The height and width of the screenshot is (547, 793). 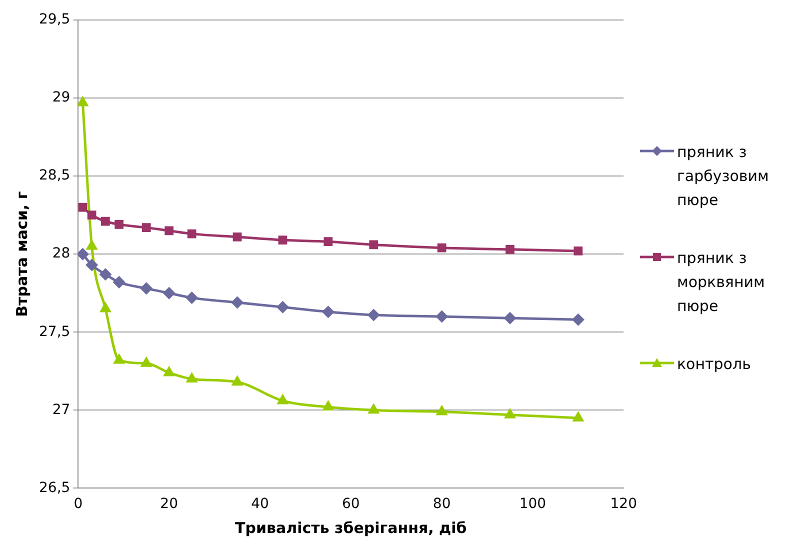 What do you see at coordinates (169, 504) in the screenshot?
I see `x-tick-label: 20` at bounding box center [169, 504].